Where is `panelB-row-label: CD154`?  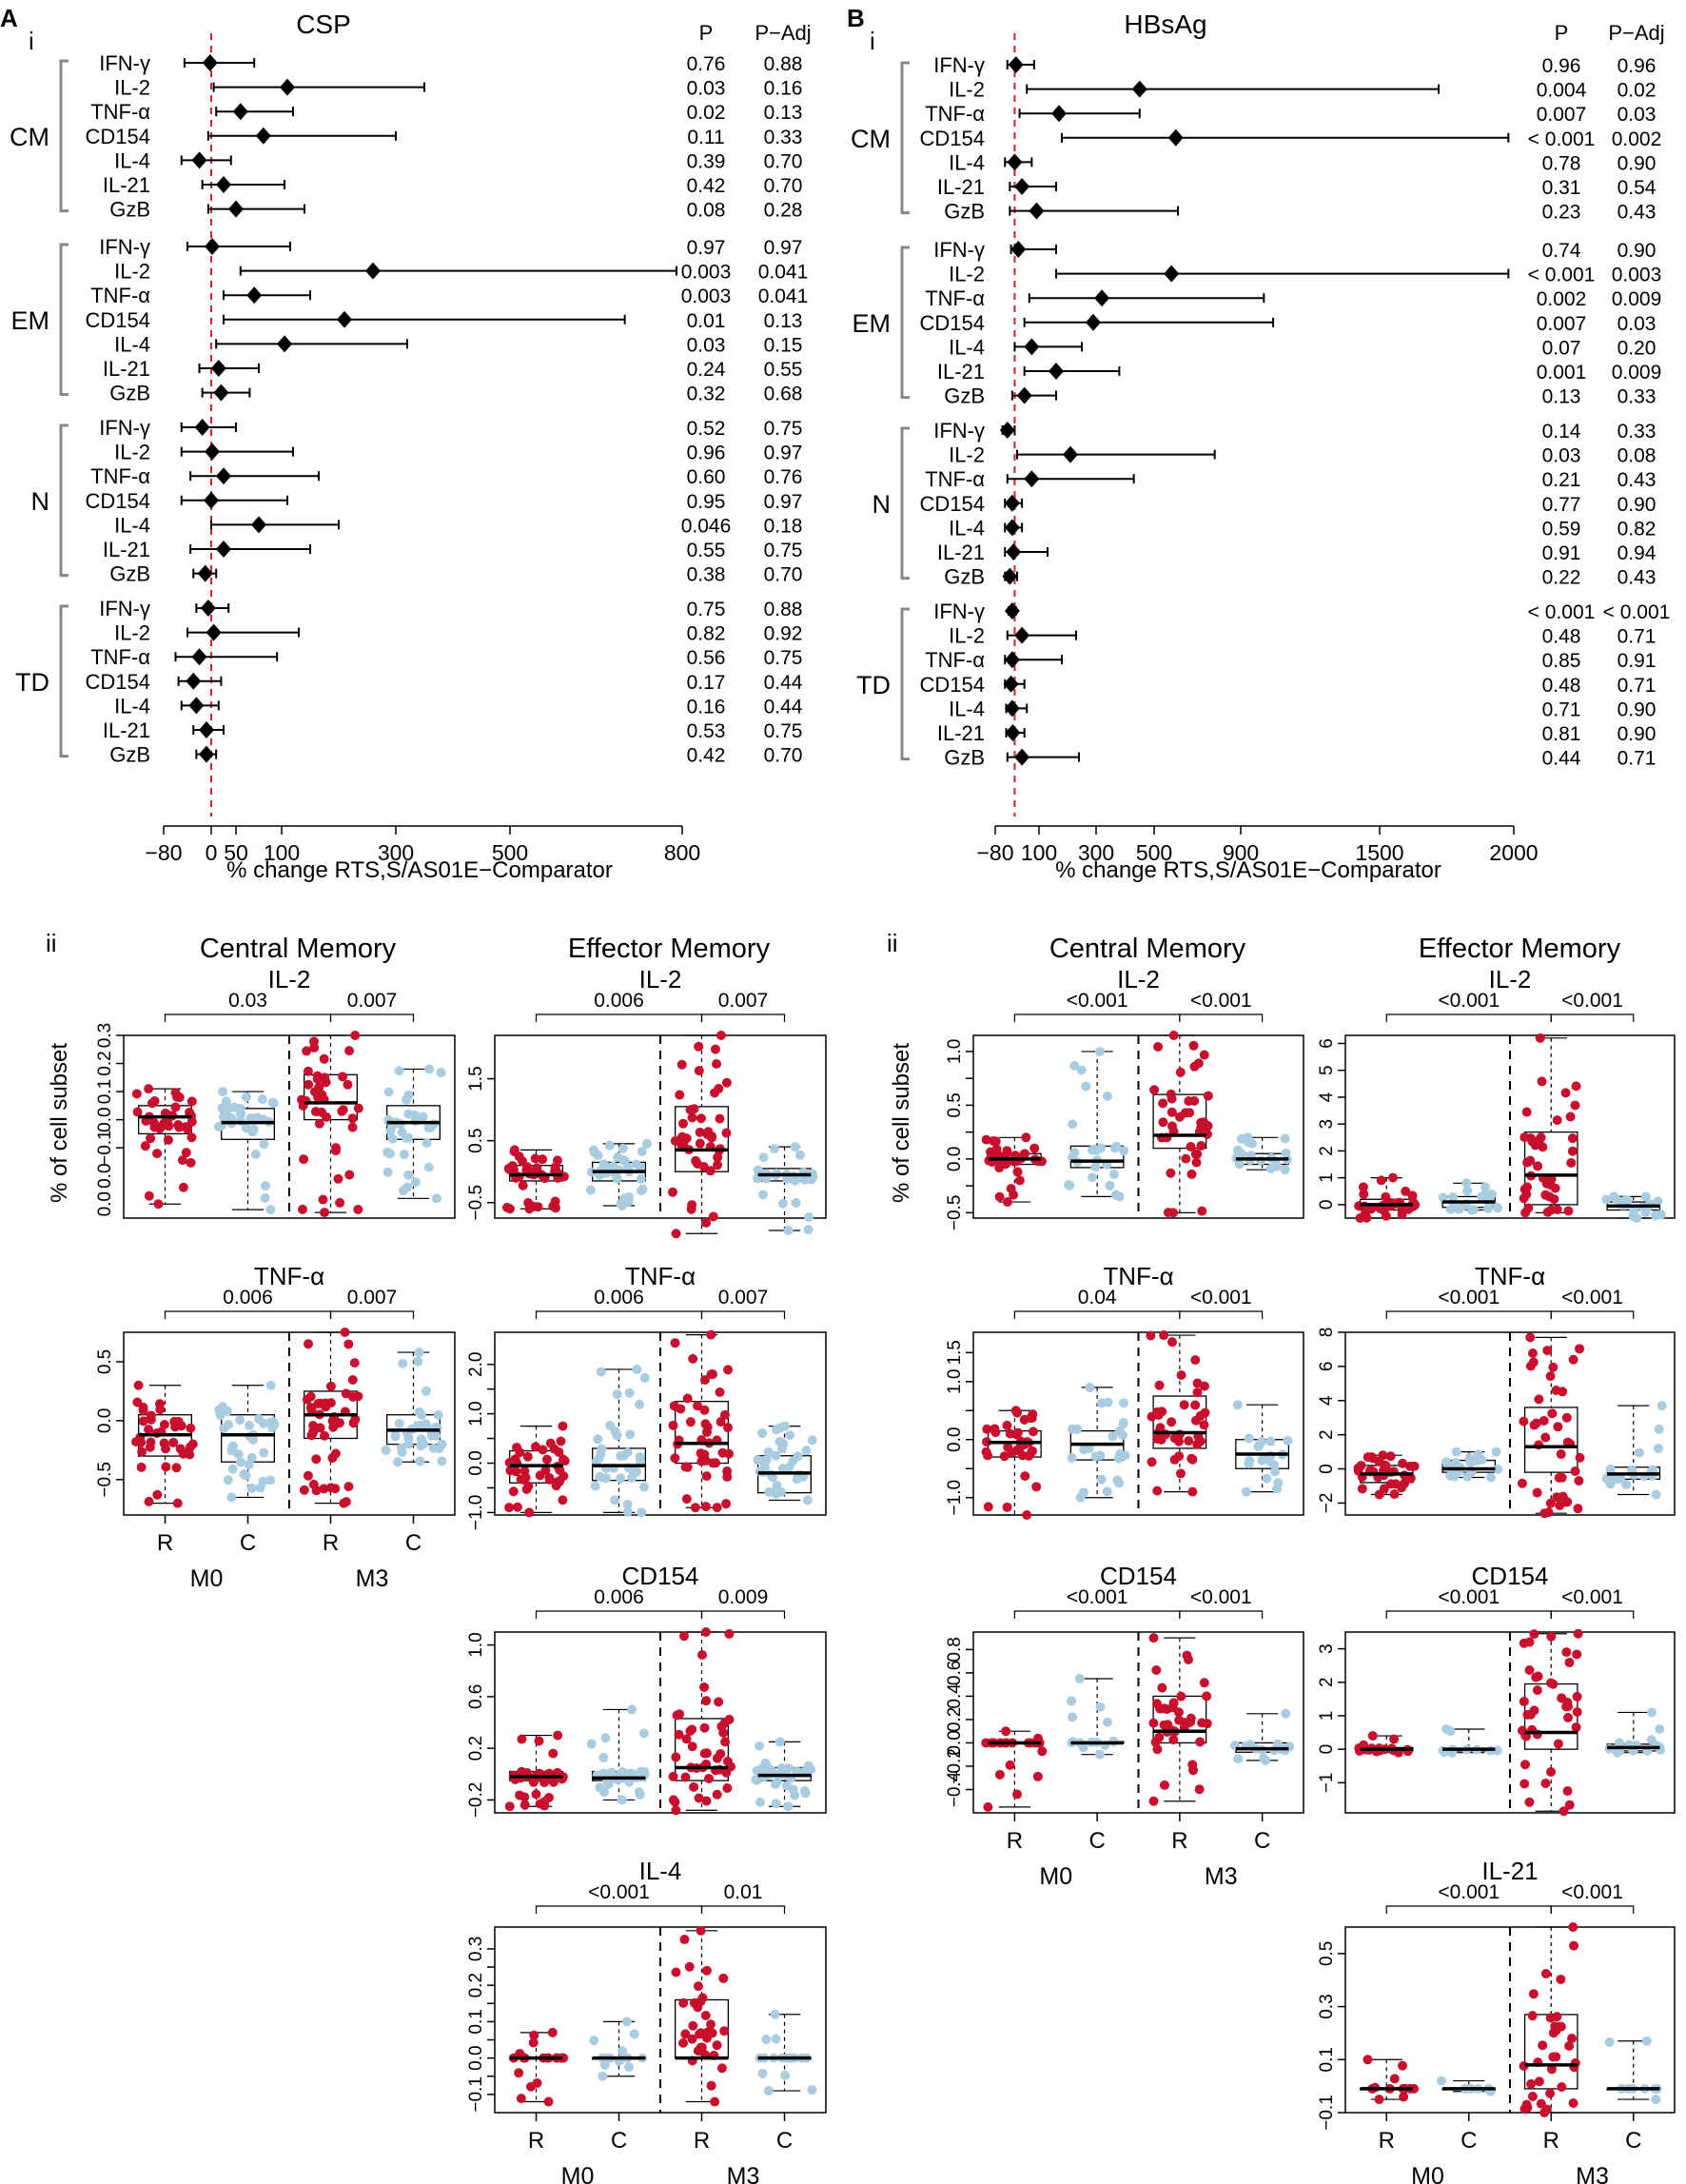 panelB-row-label: CD154 is located at coordinates (952, 504).